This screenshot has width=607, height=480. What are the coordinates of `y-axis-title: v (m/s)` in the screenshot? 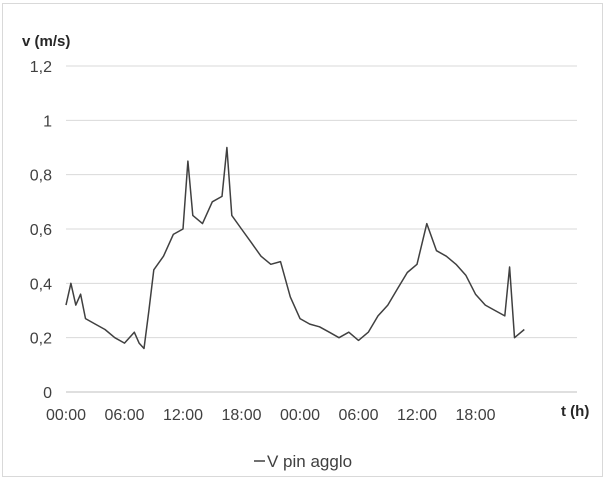 It's located at (46, 41).